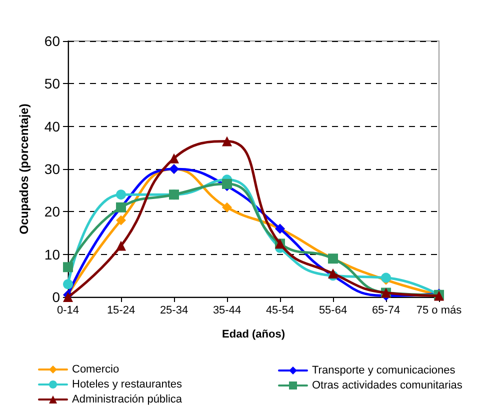  What do you see at coordinates (121, 310) in the screenshot?
I see `x-tick-label: 15-24` at bounding box center [121, 310].